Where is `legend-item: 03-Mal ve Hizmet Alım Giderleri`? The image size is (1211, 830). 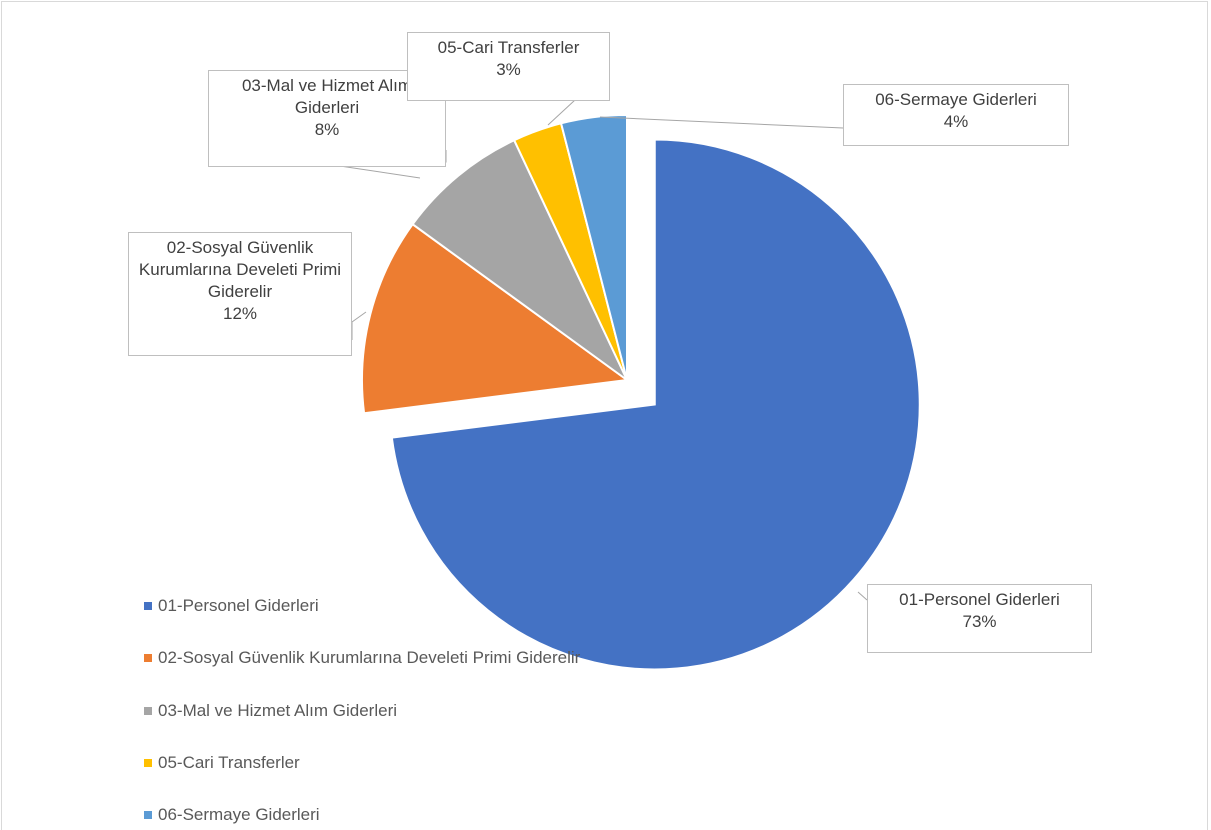
legend-item: 03-Mal ve Hizmet Alım Giderleri is located at coordinates (270, 711).